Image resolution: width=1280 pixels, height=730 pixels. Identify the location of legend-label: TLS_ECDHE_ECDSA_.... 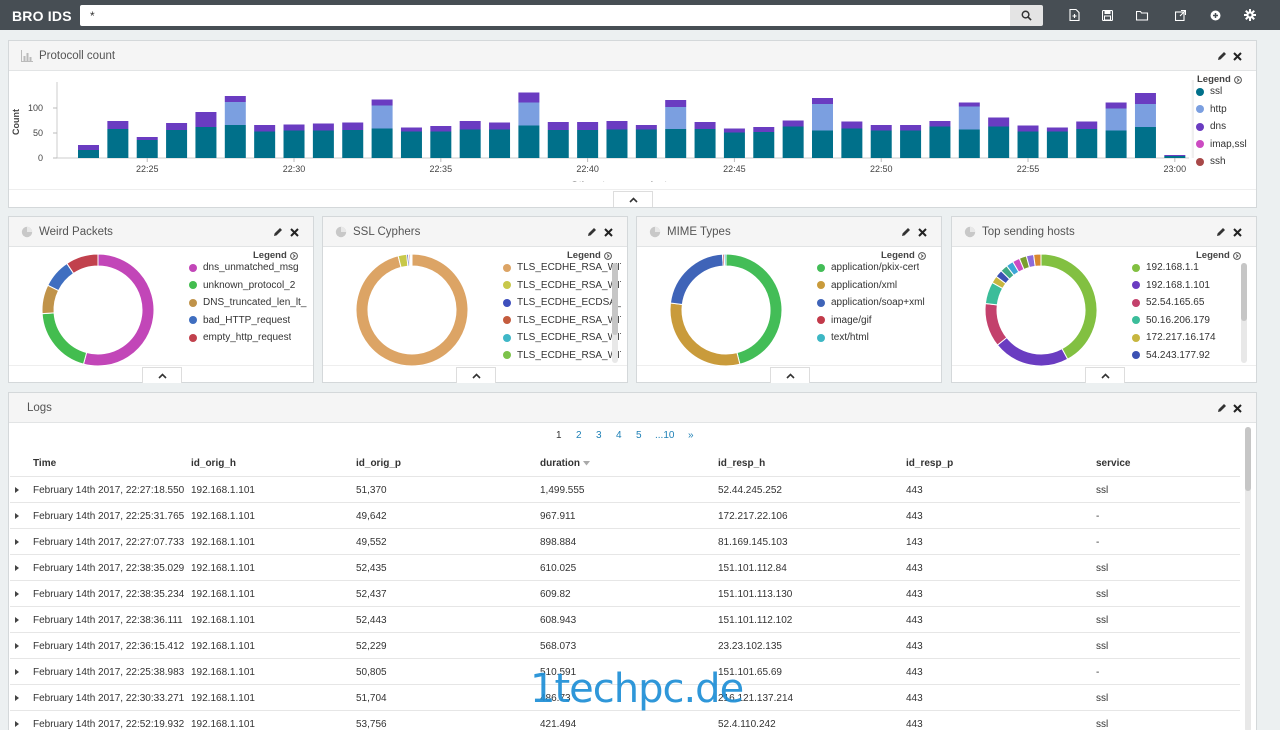
(569, 302).